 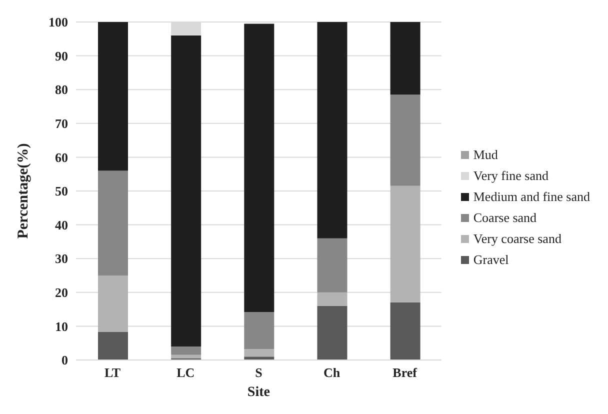 What do you see at coordinates (65, 360) in the screenshot?
I see `y-tick-label: 0` at bounding box center [65, 360].